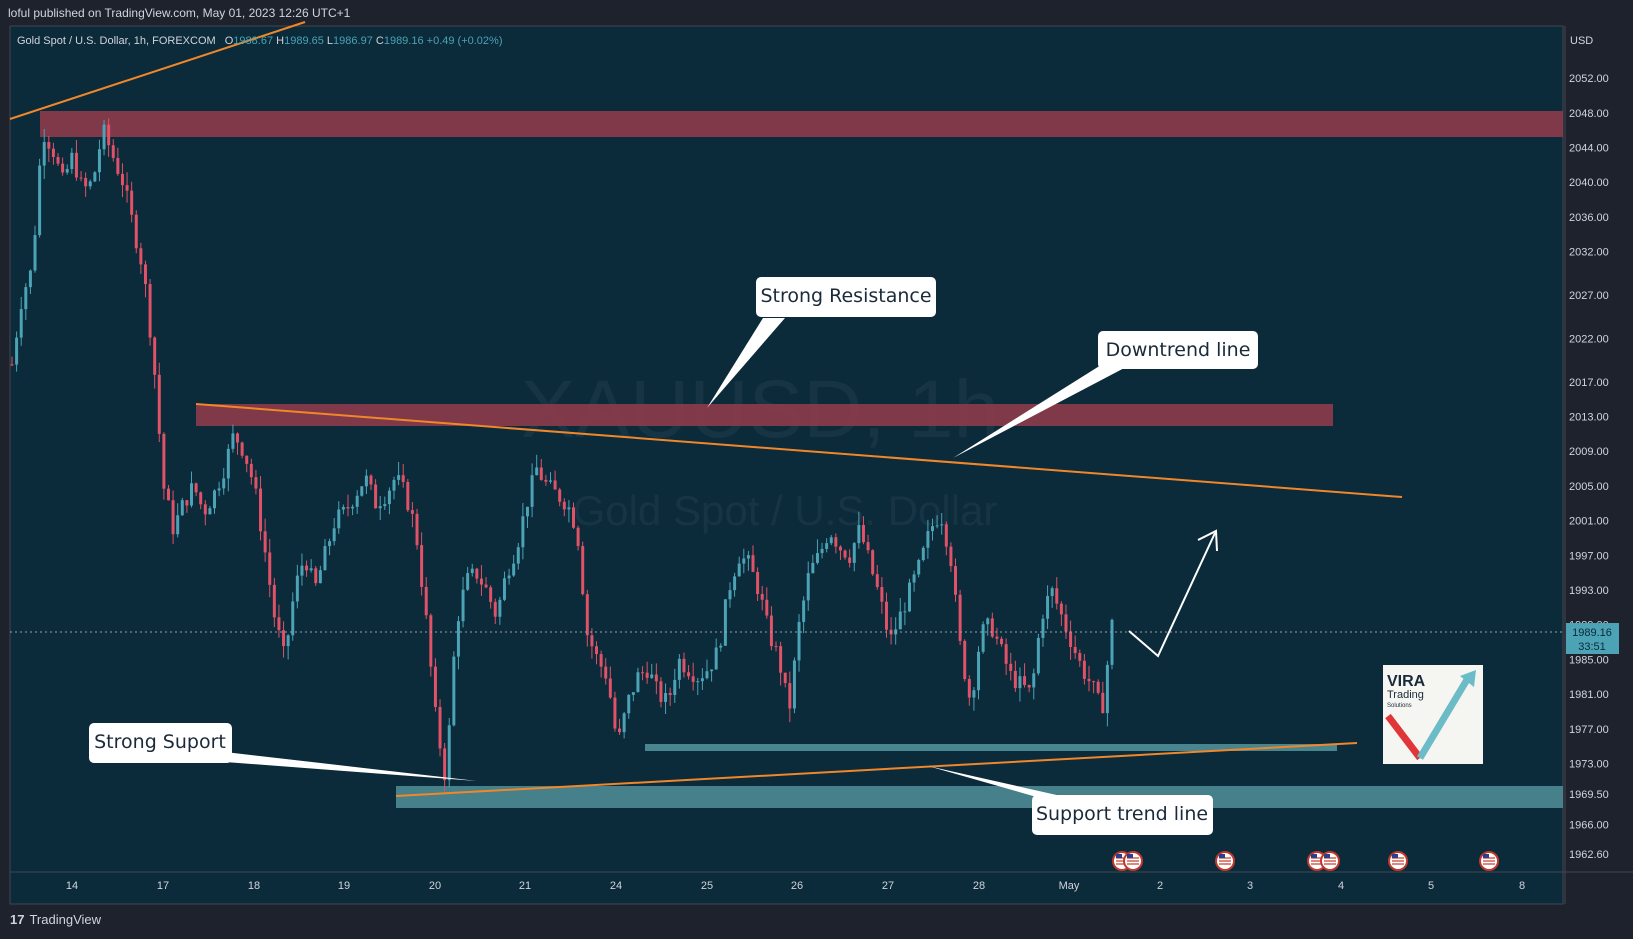 The width and height of the screenshot is (1633, 939). I want to click on callout-downtrend-line: Downtrend line, so click(1105, 394).